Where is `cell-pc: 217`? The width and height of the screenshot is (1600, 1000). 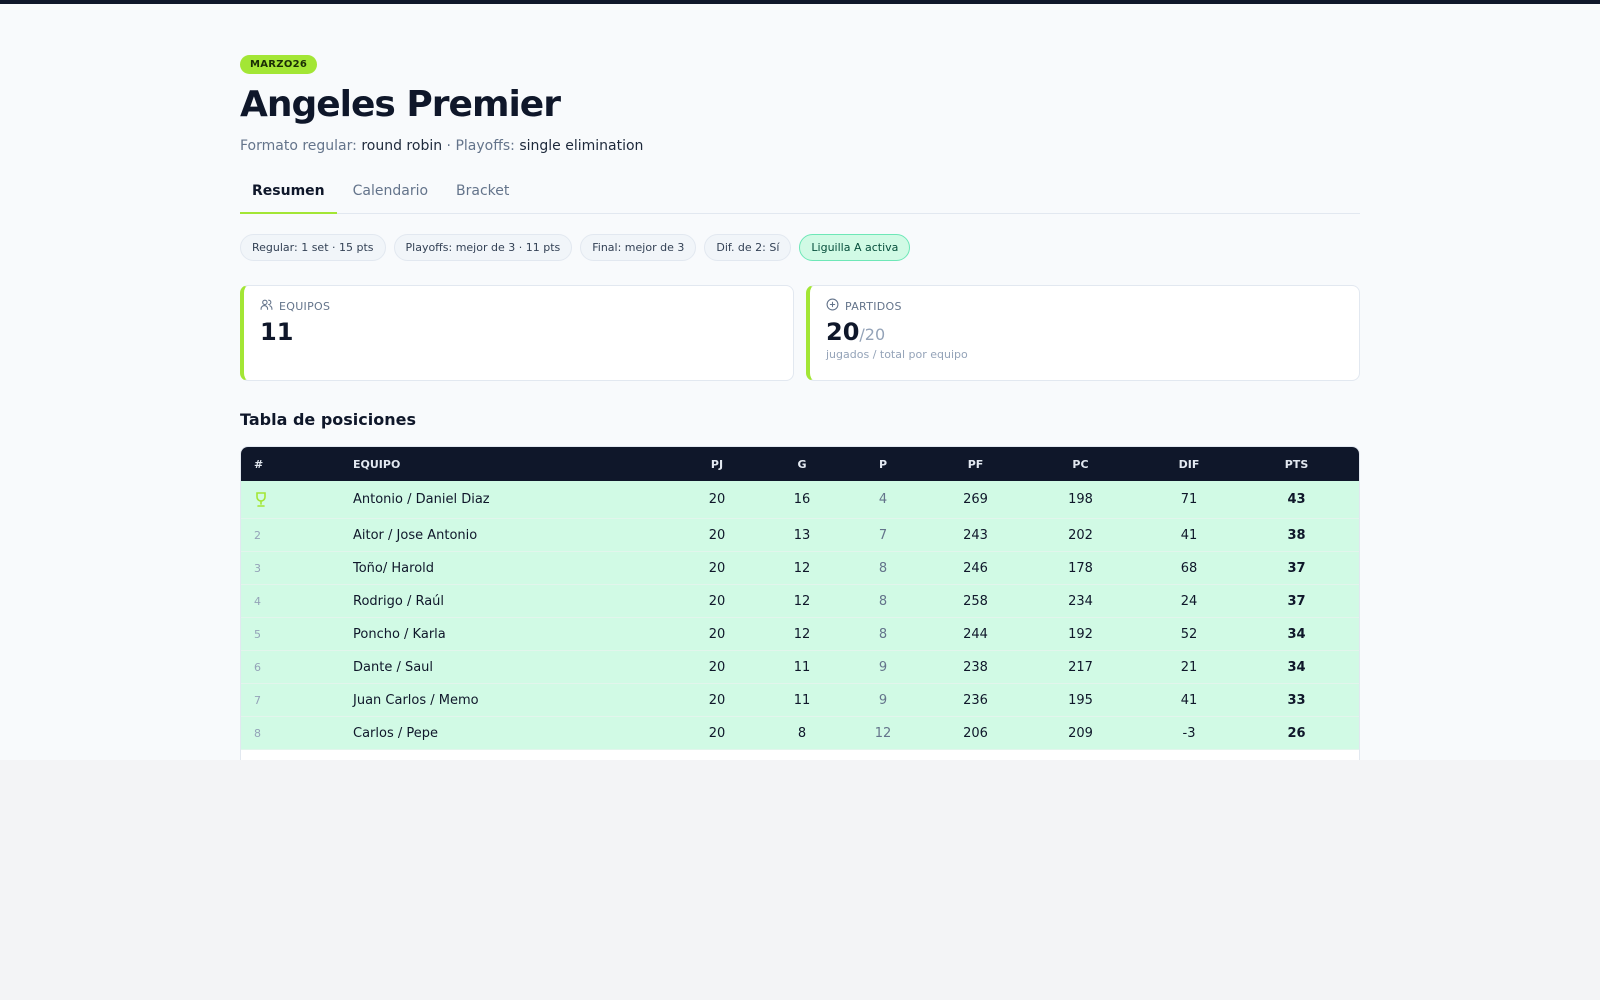 cell-pc: 217 is located at coordinates (1080, 667).